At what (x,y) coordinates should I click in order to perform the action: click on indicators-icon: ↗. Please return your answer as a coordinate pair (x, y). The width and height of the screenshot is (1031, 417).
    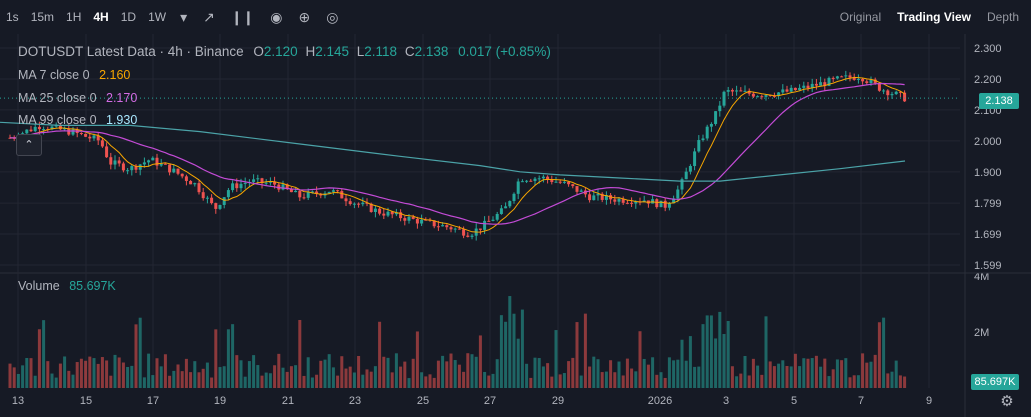
    Looking at the image, I should click on (209, 16).